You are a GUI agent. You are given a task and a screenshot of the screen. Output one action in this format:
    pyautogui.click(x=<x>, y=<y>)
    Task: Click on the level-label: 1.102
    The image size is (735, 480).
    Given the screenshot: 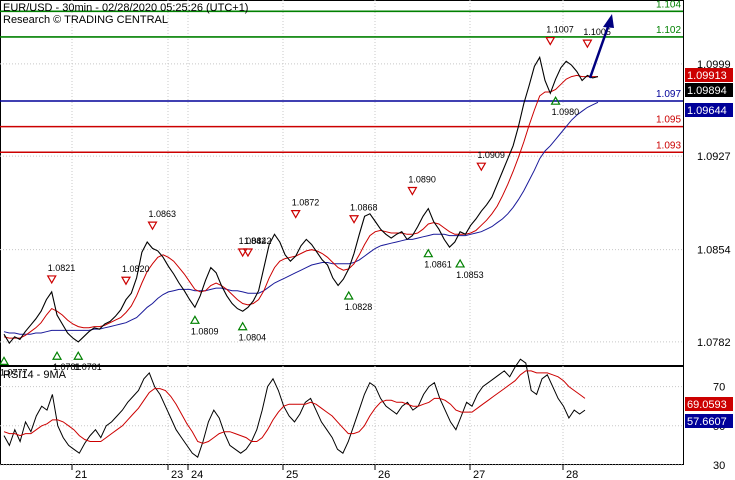 What is the action you would take?
    pyautogui.click(x=668, y=30)
    